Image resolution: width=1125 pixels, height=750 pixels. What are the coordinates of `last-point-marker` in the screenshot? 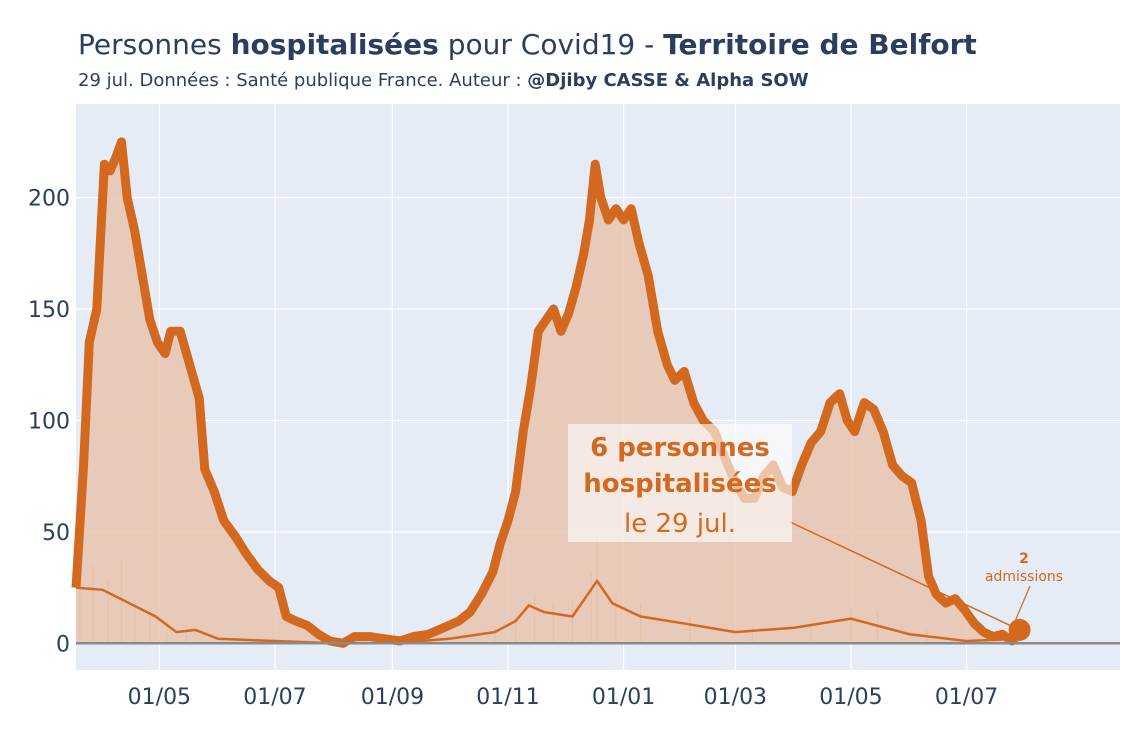 It's located at (1019, 629).